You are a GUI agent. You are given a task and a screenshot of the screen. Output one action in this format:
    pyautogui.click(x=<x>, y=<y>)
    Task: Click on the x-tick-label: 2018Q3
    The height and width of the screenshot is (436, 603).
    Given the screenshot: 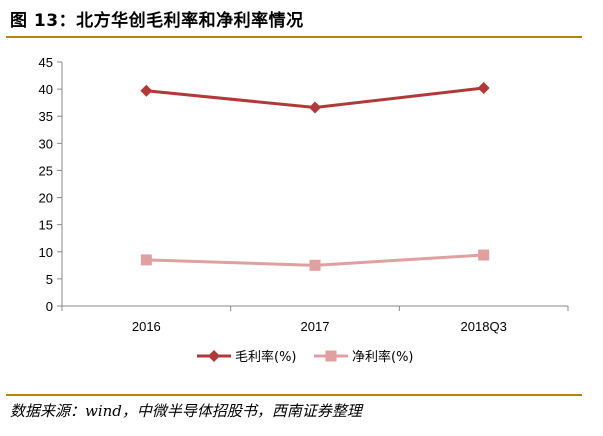 What is the action you would take?
    pyautogui.click(x=484, y=326)
    